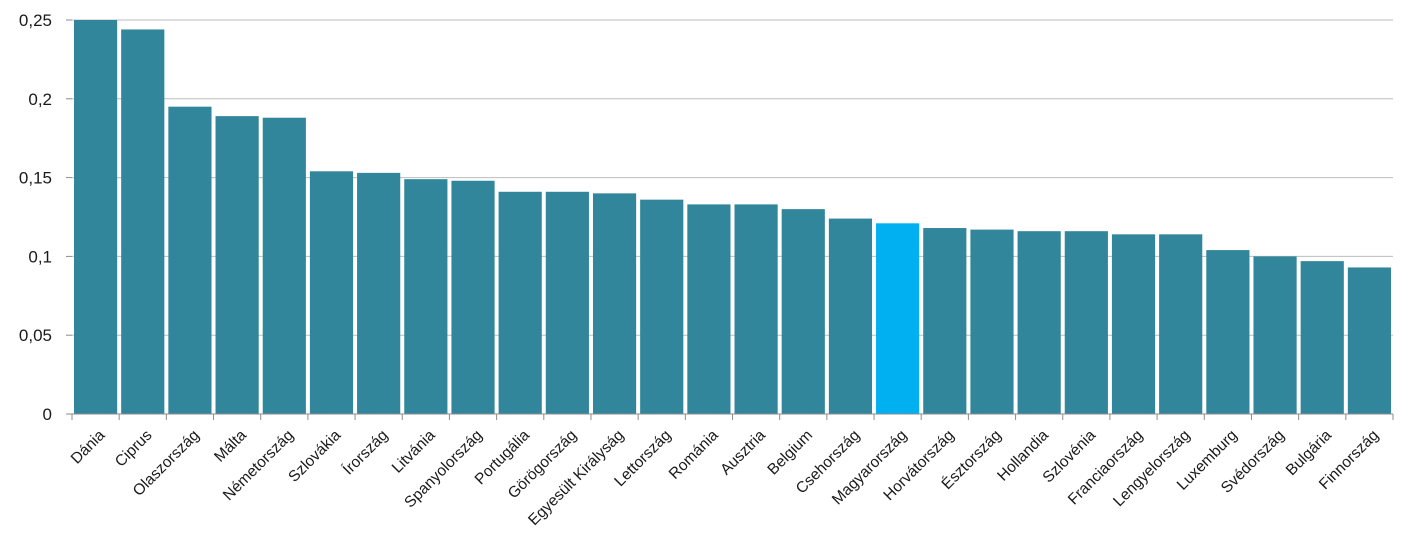  I want to click on y-tick-label: 0,15, so click(35, 178).